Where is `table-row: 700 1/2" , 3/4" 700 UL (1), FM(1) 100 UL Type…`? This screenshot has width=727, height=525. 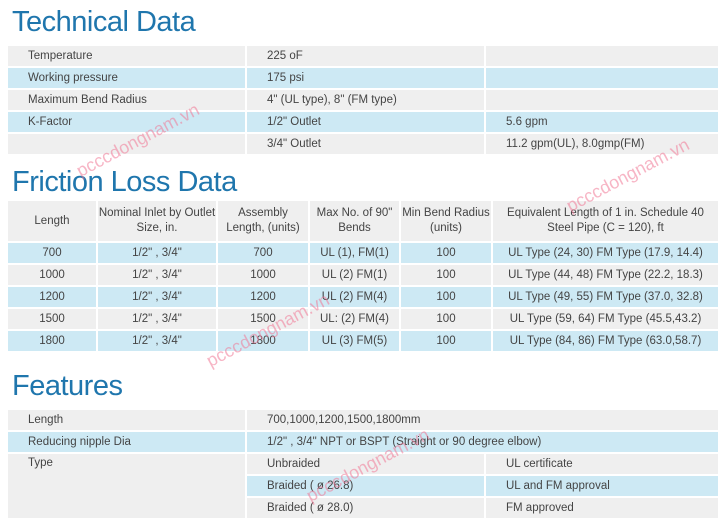
table-row: 700 1/2" , 3/4" 700 UL (1), FM(1) 100 UL Type… is located at coordinates (363, 253).